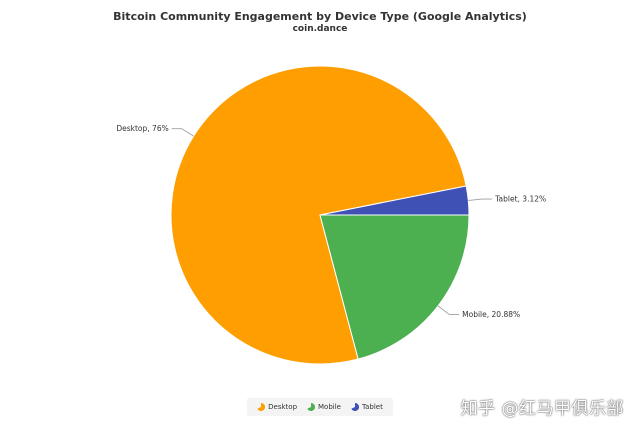 This screenshot has height=427, width=640. Describe the element at coordinates (394, 200) in the screenshot. I see `pie-slice-tablet` at that location.